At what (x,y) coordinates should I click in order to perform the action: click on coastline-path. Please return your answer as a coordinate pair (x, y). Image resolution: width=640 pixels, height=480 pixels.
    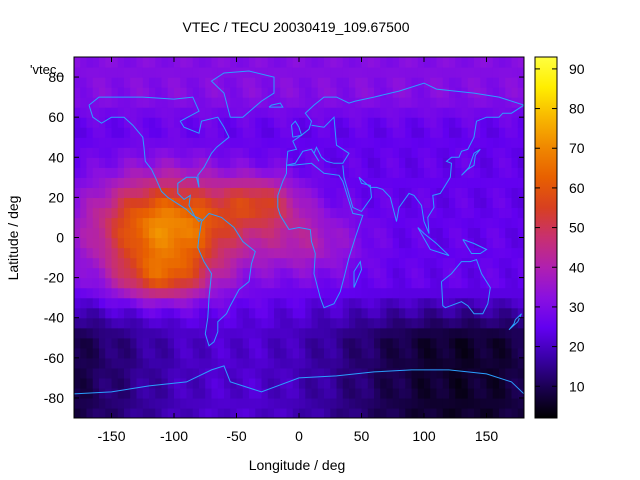
    Looking at the image, I should click on (242, 94).